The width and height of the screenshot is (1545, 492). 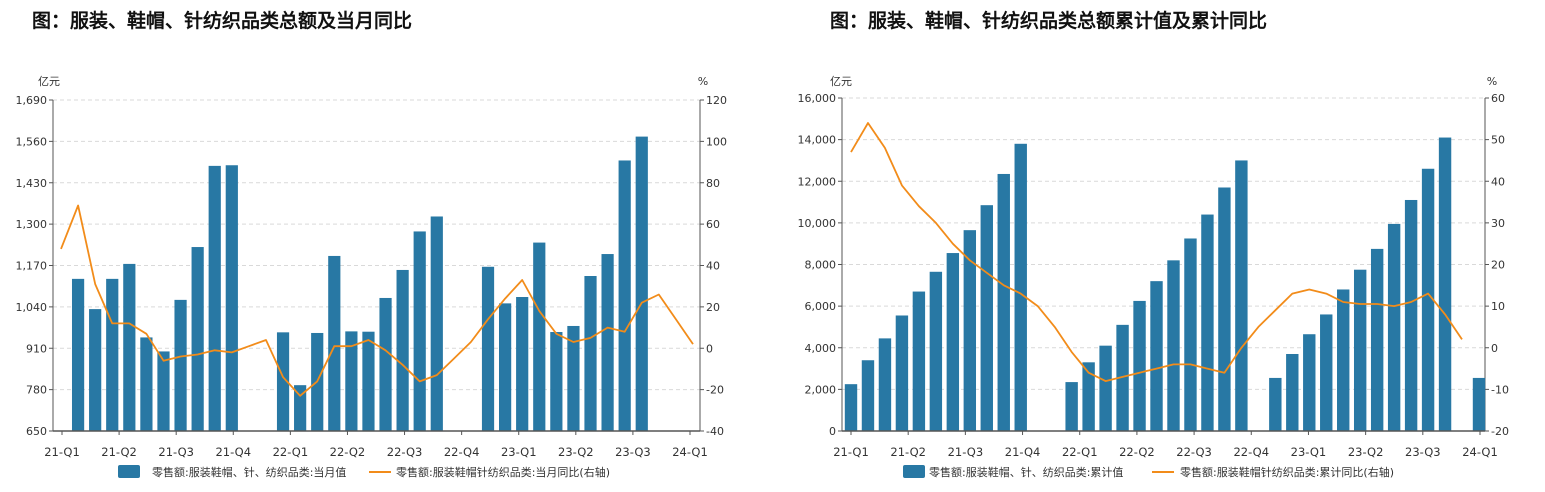 What do you see at coordinates (633, 452) in the screenshot?
I see `x-tick-label: 23-Q3` at bounding box center [633, 452].